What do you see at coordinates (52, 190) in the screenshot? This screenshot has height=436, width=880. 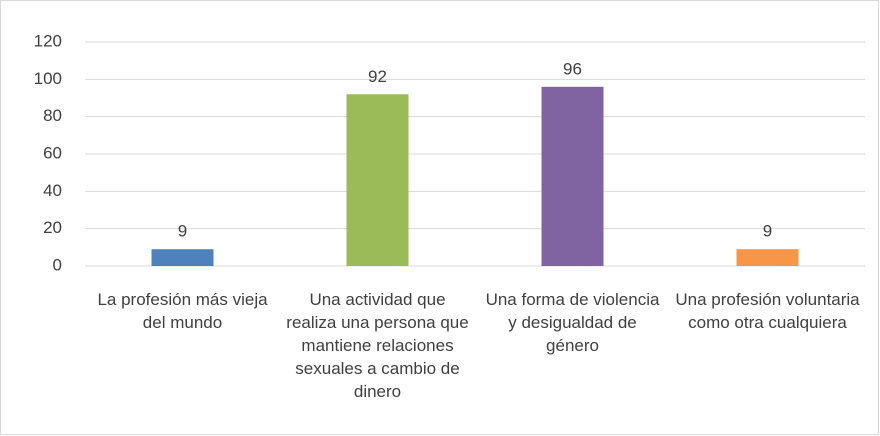 I see `y-tick-label: 40` at bounding box center [52, 190].